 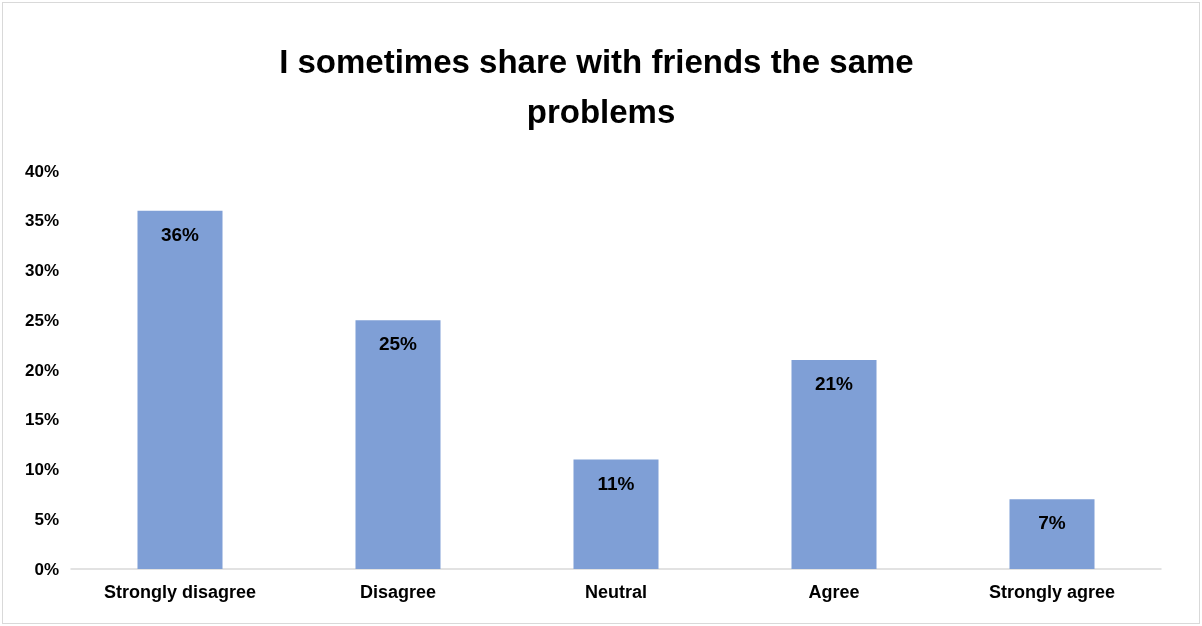 What do you see at coordinates (46, 569) in the screenshot?
I see `y-tick-label: 0%` at bounding box center [46, 569].